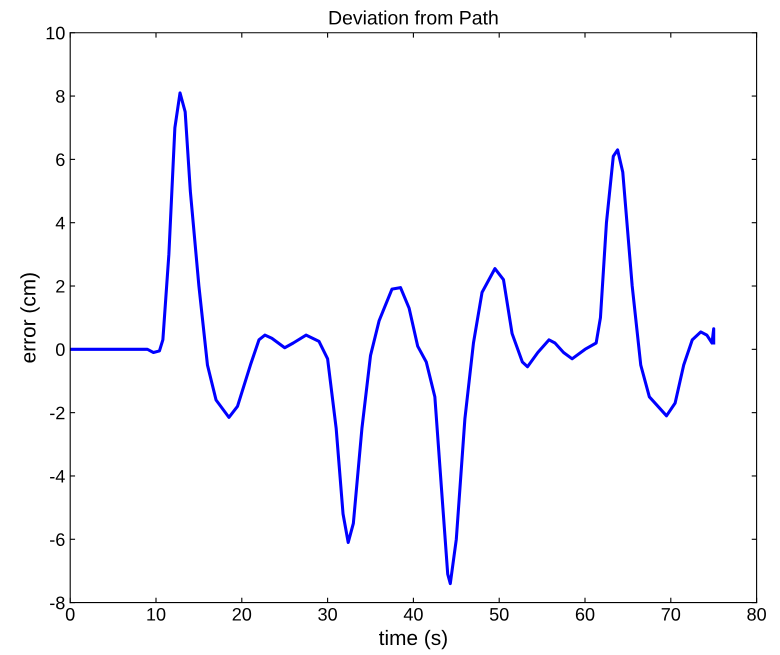  I want to click on x-tick-label: 70, so click(671, 614).